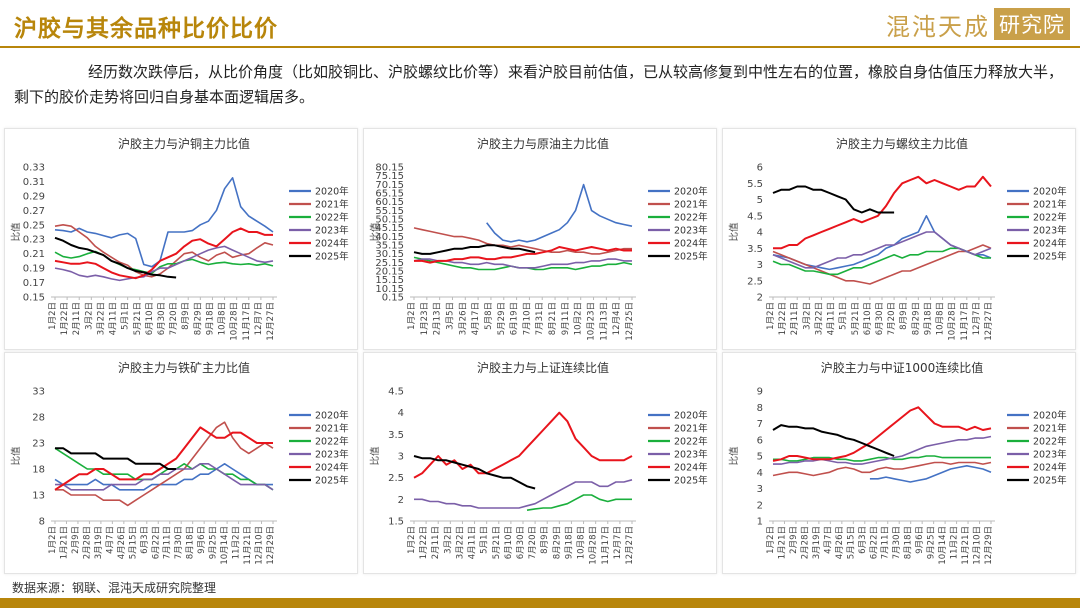  Describe the element at coordinates (553, 318) in the screenshot. I see `x-tick-label: 8月21日` at that location.